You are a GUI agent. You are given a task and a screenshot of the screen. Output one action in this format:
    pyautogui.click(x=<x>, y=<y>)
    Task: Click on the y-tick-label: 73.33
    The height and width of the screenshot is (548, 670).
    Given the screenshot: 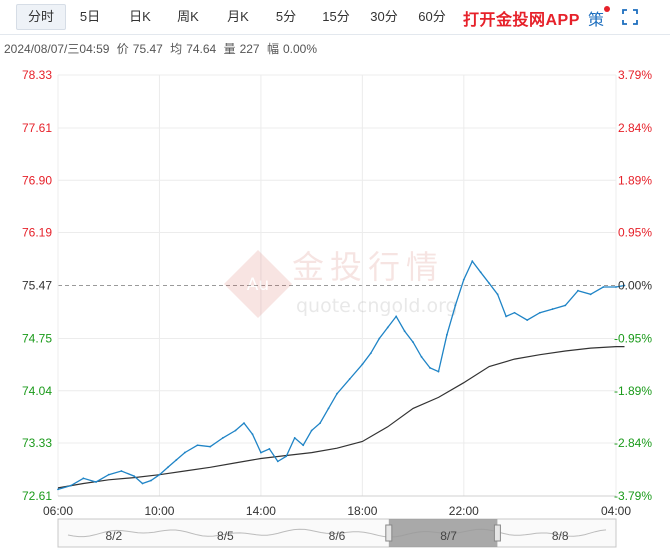 What is the action you would take?
    pyautogui.click(x=37, y=443)
    